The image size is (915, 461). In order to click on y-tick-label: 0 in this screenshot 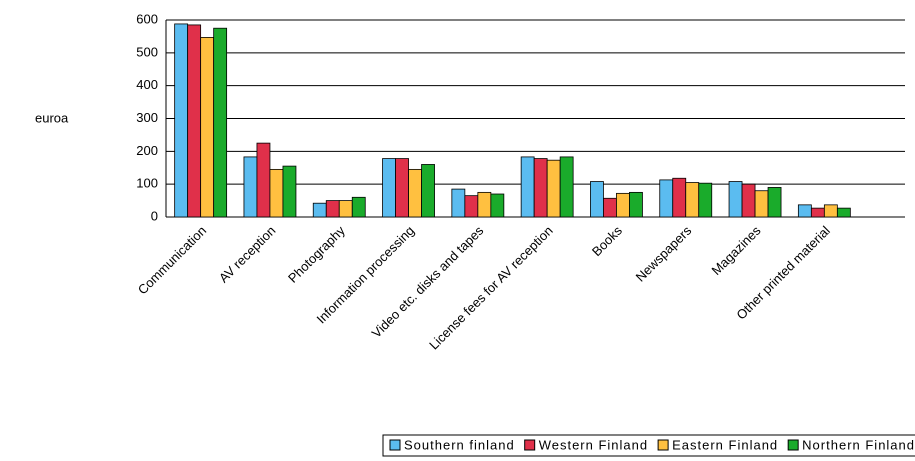, I will do `click(154, 215)`.